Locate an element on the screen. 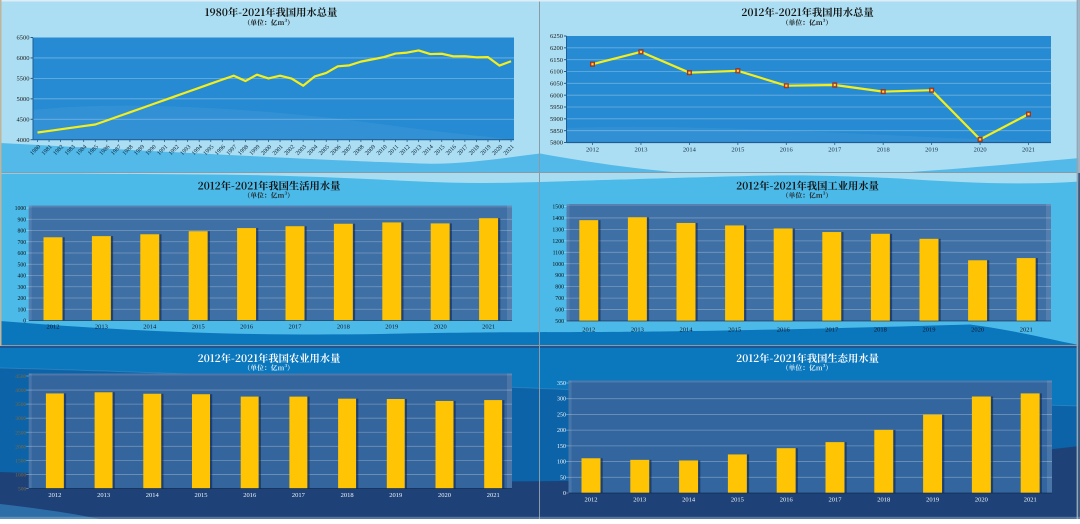 The width and height of the screenshot is (1080, 524). svg-text: 1300 is located at coordinates (558, 230).